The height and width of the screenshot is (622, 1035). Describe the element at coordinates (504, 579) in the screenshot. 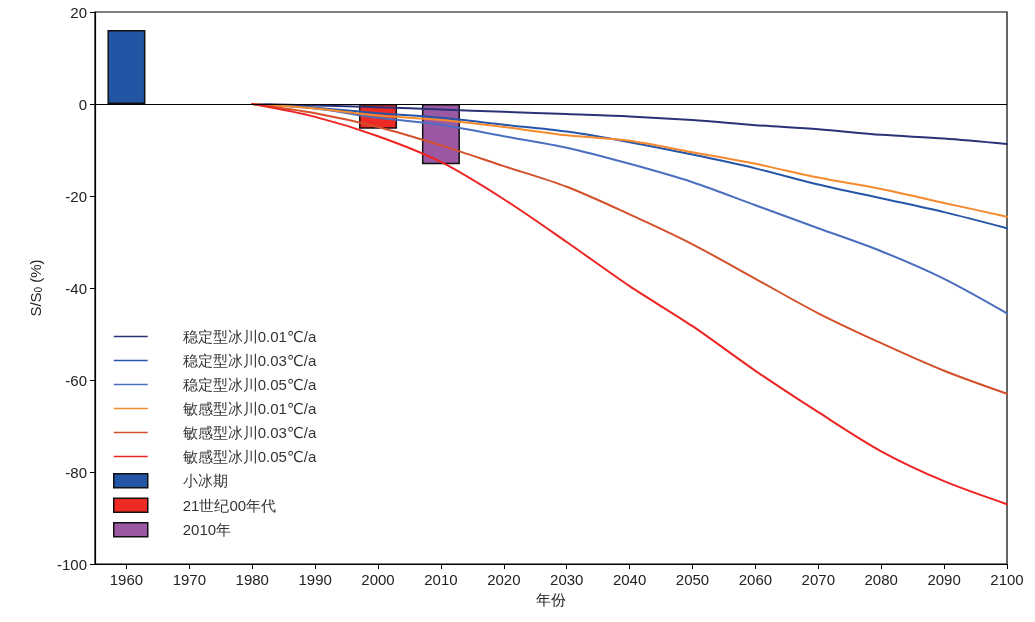

I see `x-tick-label: 2020` at that location.